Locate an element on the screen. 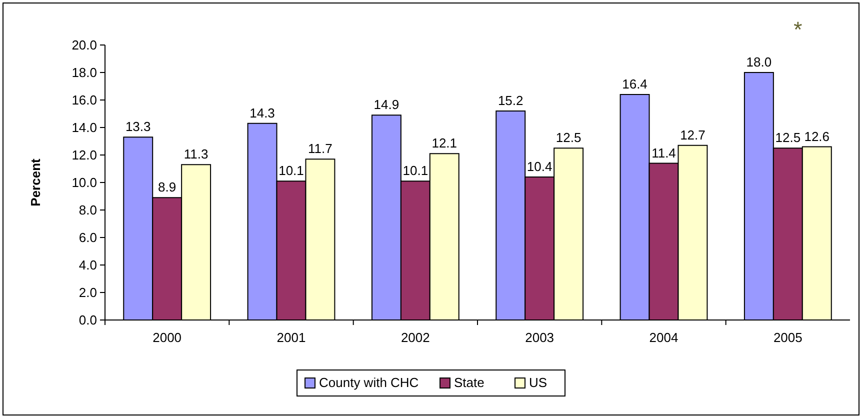 This screenshot has height=420, width=862. x-tick-label: 2000 is located at coordinates (167, 337).